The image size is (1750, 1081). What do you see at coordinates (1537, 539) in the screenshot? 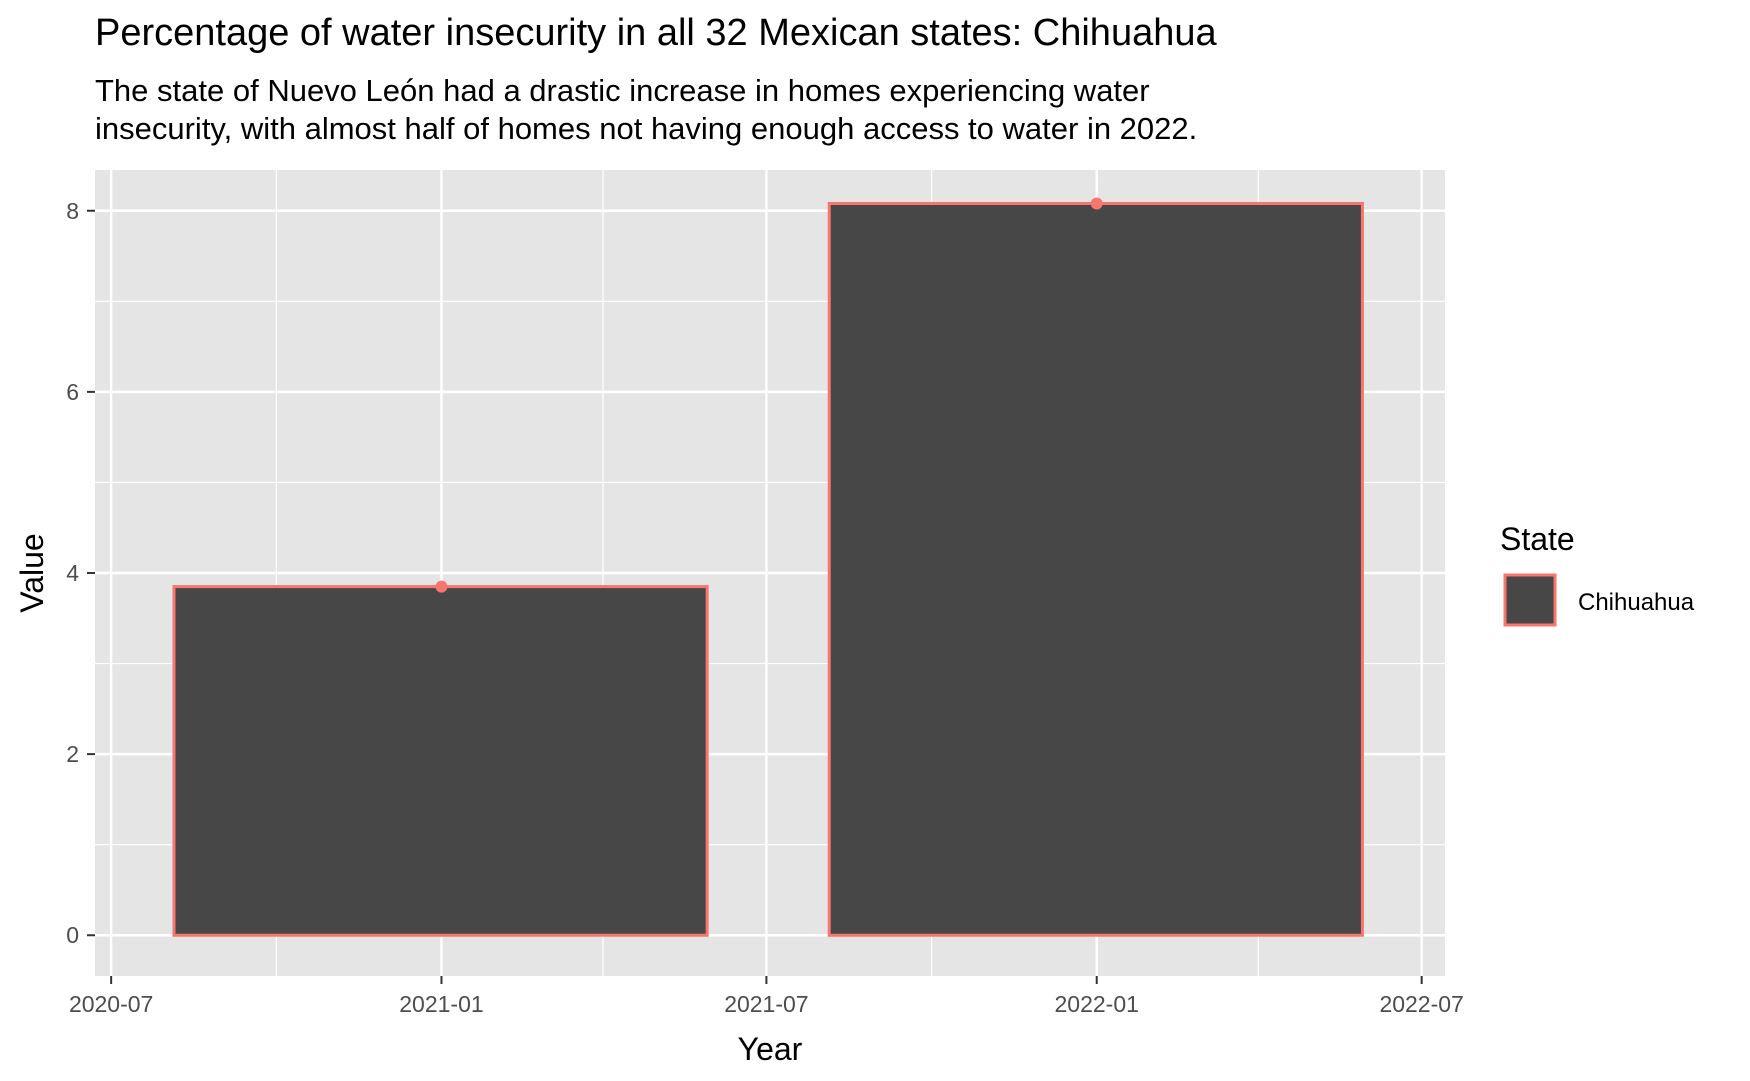
I see `legend-title: State` at bounding box center [1537, 539].